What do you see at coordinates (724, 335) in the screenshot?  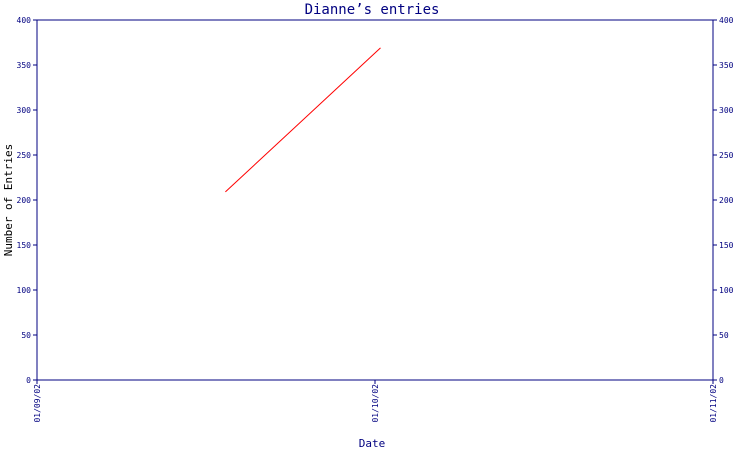 I see `y-tick-label-right: 50` at bounding box center [724, 335].